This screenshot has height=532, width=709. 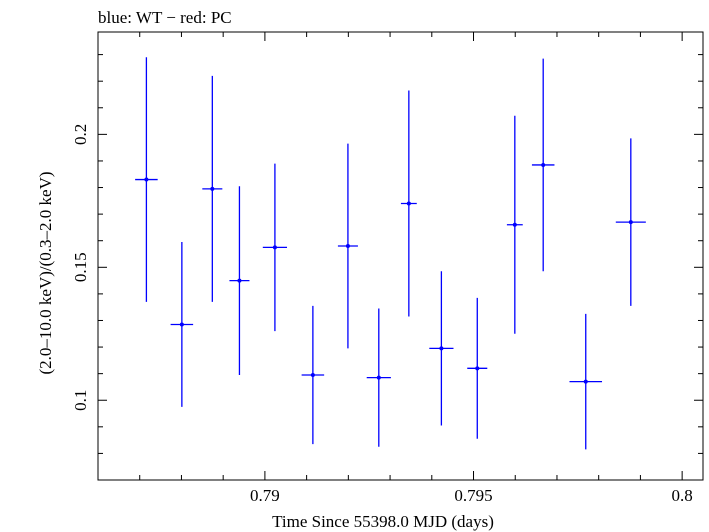 I want to click on x-axis-label: Time Since 55398.0 MJD (days), so click(x=383, y=521).